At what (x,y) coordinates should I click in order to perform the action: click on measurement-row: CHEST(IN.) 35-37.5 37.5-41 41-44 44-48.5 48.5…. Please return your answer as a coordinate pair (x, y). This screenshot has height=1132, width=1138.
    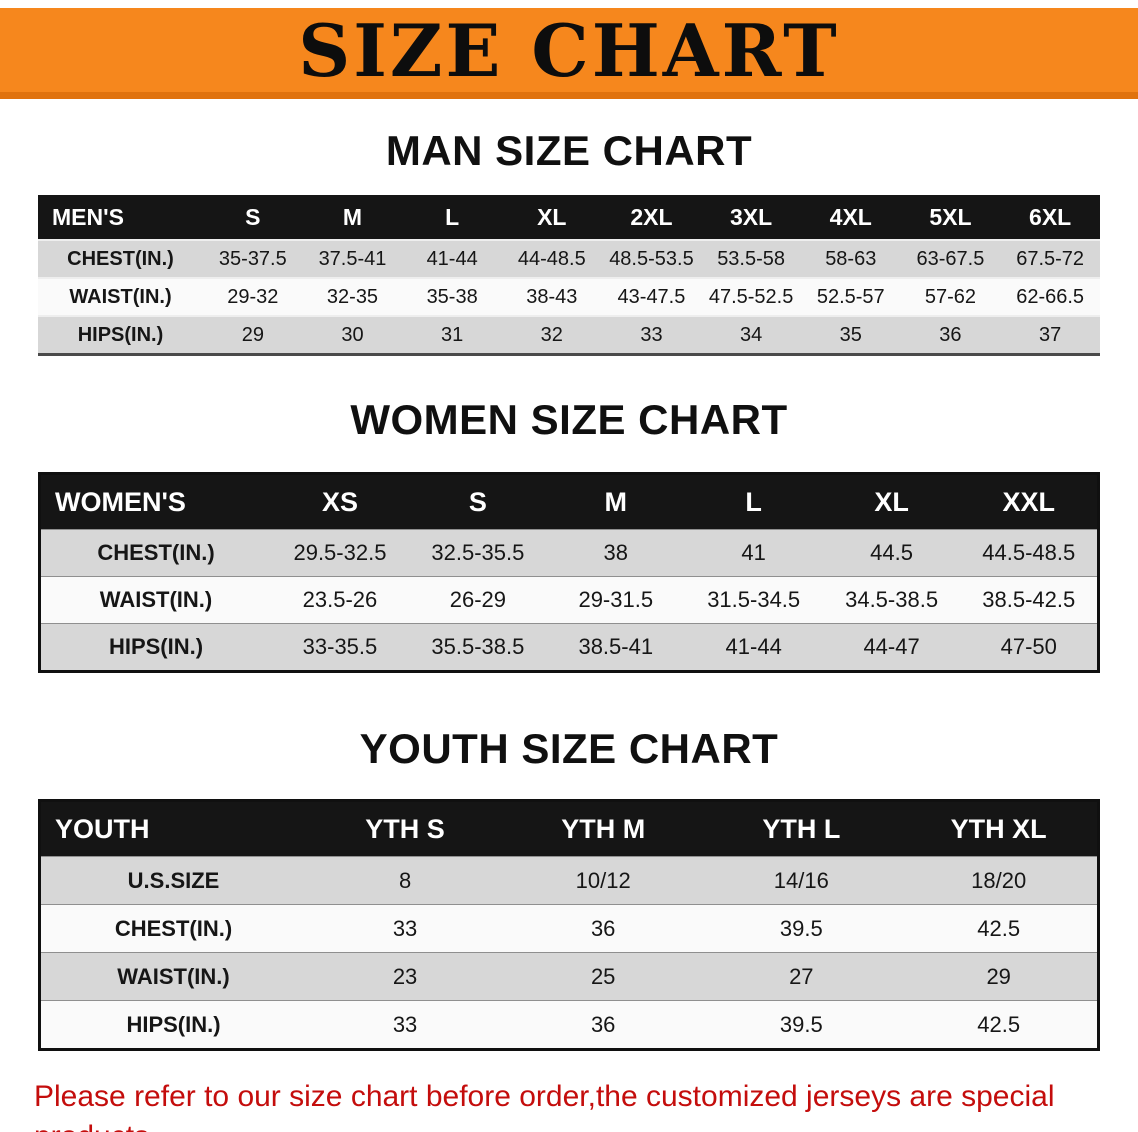
    Looking at the image, I should click on (569, 259).